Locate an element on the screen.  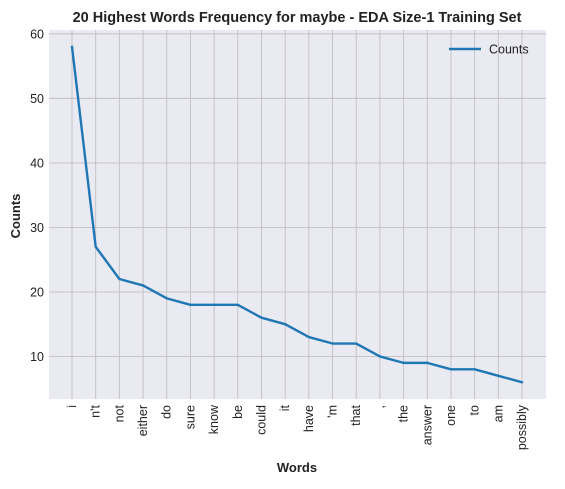
x-tick-label: know is located at coordinates (214, 419).